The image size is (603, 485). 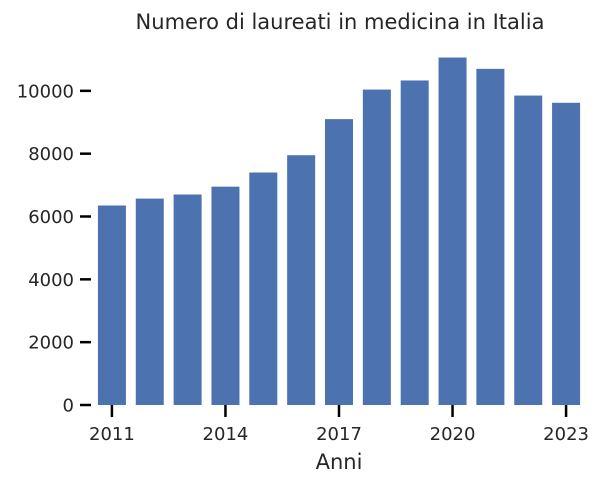 What do you see at coordinates (68, 406) in the screenshot?
I see `y-tick-label-0: 0` at bounding box center [68, 406].